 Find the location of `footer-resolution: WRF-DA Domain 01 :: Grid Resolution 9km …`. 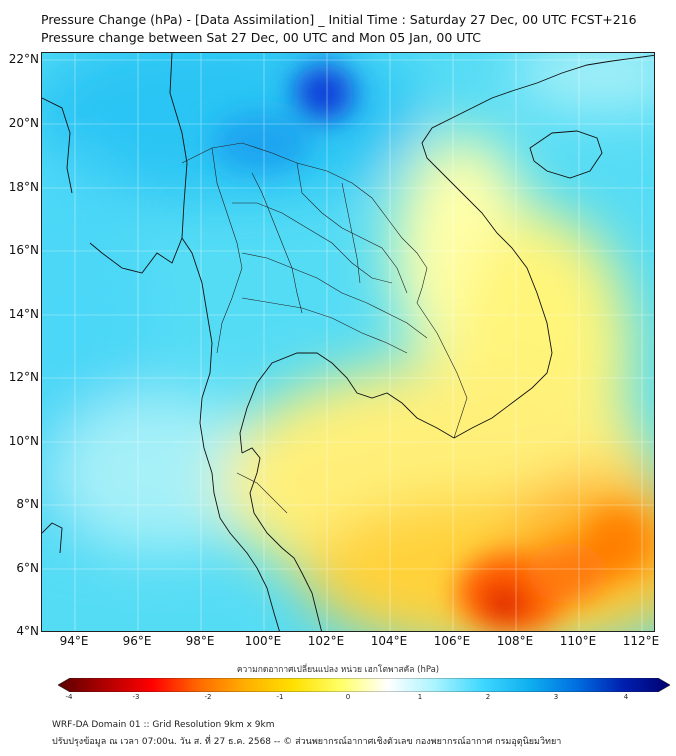

footer-resolution: WRF-DA Domain 01 :: Grid Resolution 9km … is located at coordinates (163, 725).